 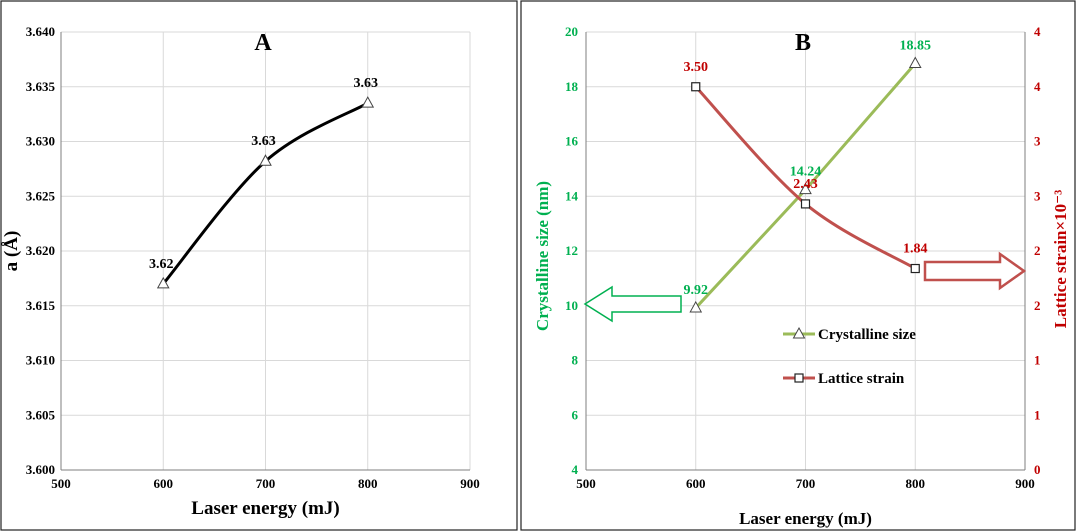 What do you see at coordinates (40, 469) in the screenshot?
I see `panel-a-y-tick-label: 3.600` at bounding box center [40, 469].